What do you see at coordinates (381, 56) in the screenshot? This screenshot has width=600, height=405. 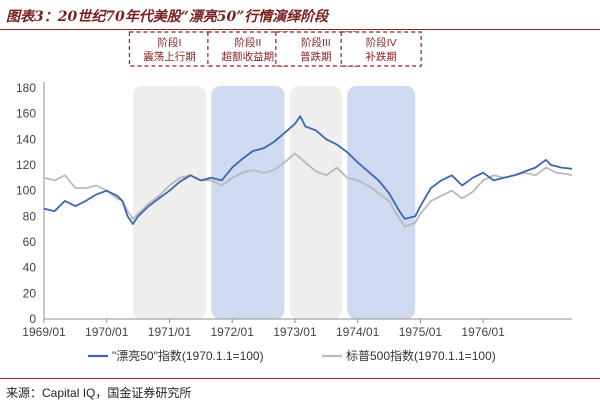 I see `phase-sublabel-4: 补跌期` at bounding box center [381, 56].